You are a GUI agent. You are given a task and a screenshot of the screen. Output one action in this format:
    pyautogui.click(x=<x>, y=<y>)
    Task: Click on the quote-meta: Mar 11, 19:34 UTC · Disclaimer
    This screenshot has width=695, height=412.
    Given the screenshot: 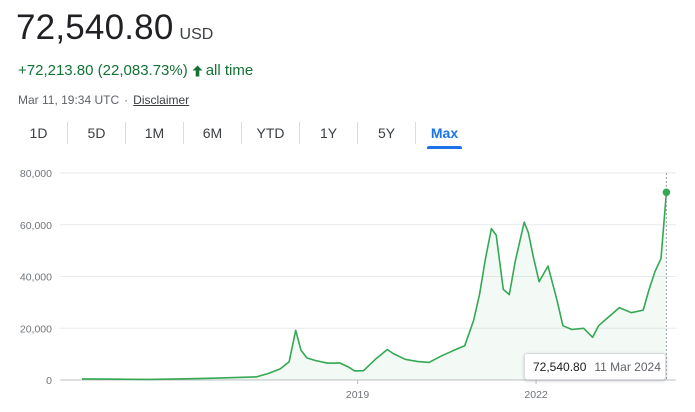 What is the action you would take?
    pyautogui.click(x=103, y=100)
    